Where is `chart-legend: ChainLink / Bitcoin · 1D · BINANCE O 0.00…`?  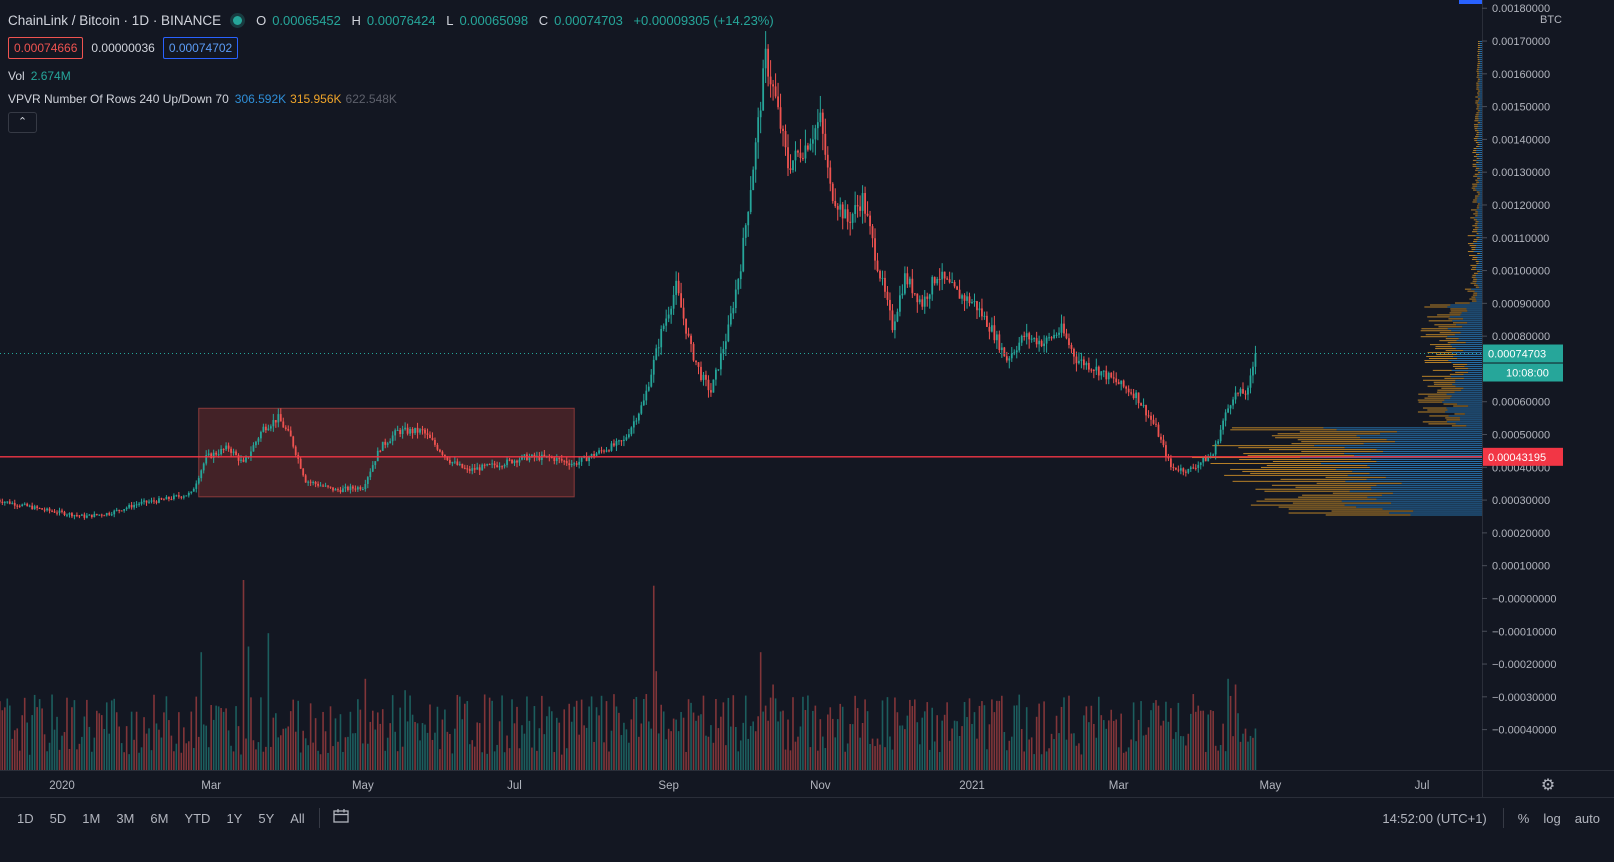
chart-legend: ChainLink / Bitcoin · 1D · BINANCE O 0.00… is located at coordinates (394, 20).